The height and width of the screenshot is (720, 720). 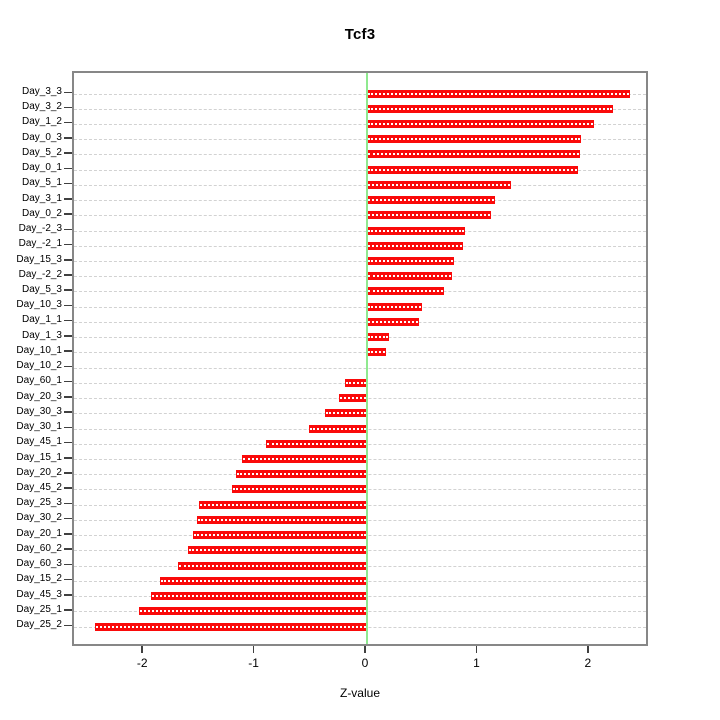 What do you see at coordinates (40, 274) in the screenshot?
I see `y-axis-tick-label: Day_-2_2` at bounding box center [40, 274].